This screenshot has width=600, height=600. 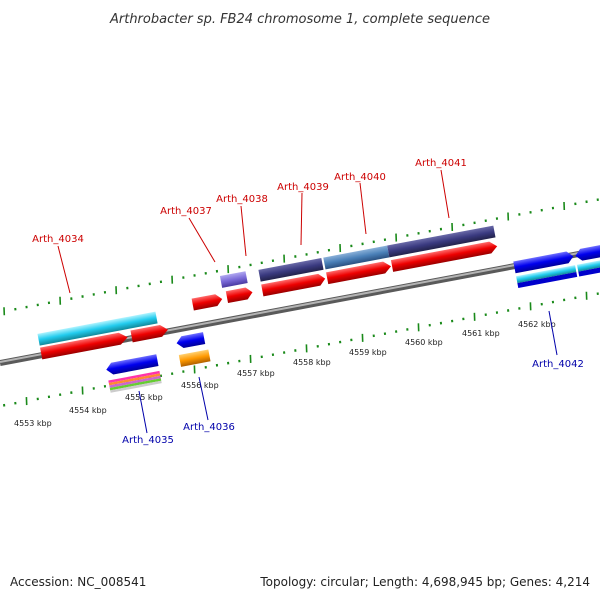 I want to click on kbp-label: 4562 kbp, so click(x=537, y=324).